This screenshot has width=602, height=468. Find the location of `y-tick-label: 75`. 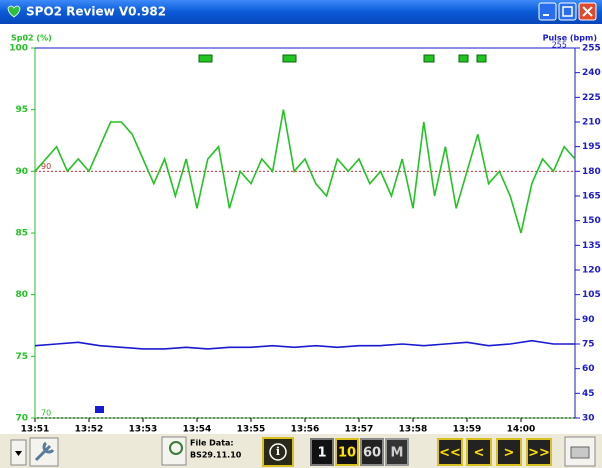

y-tick-label: 75 is located at coordinates (21, 357).